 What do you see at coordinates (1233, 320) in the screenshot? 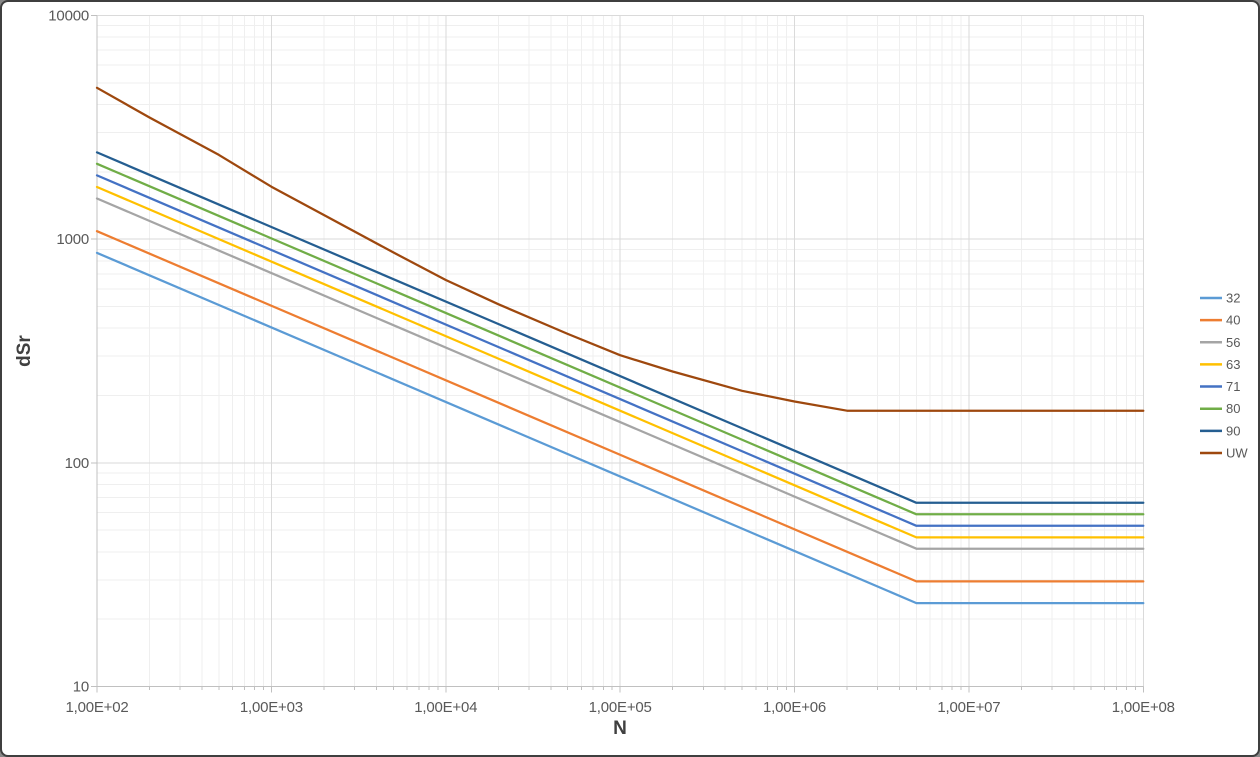
I see `legend-item-label: 40` at bounding box center [1233, 320].